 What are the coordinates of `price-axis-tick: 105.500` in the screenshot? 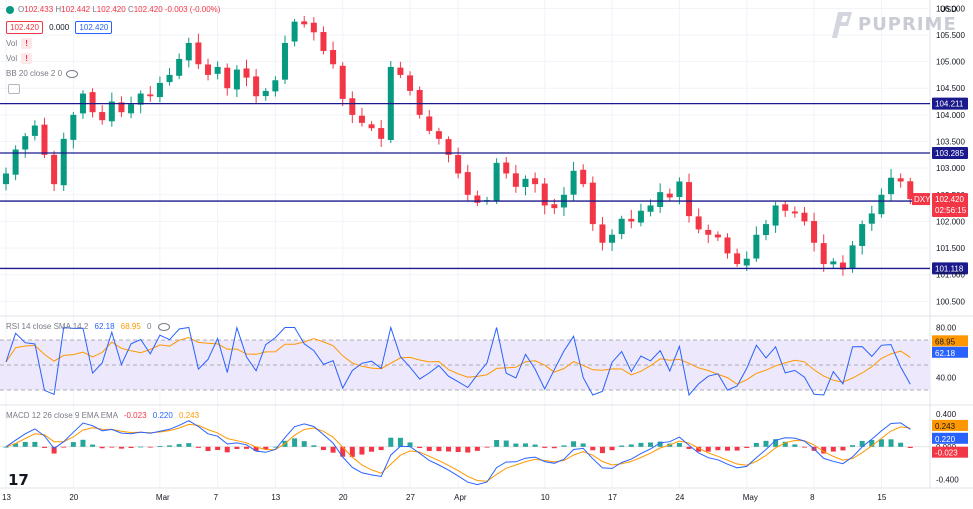 It's located at (950, 35).